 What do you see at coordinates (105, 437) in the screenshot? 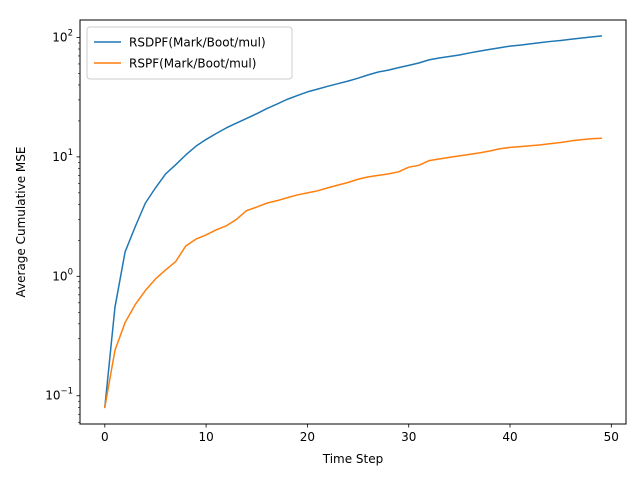
I see `x-tick-label: 0` at bounding box center [105, 437].